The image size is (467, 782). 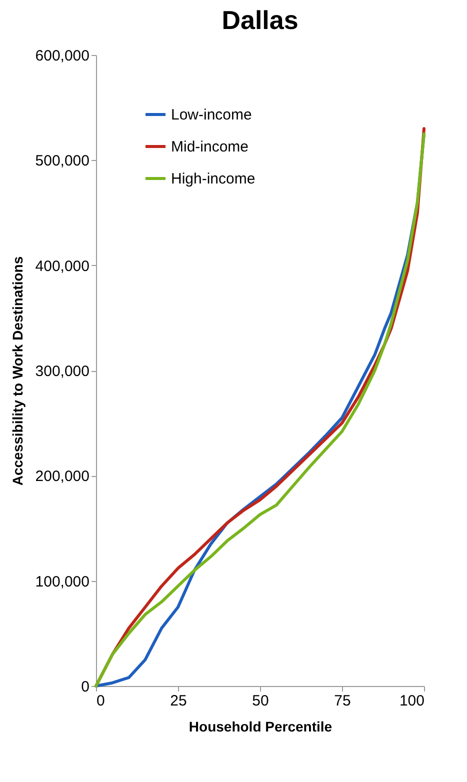 I want to click on y-tick-label: 100,000, so click(x=62, y=581).